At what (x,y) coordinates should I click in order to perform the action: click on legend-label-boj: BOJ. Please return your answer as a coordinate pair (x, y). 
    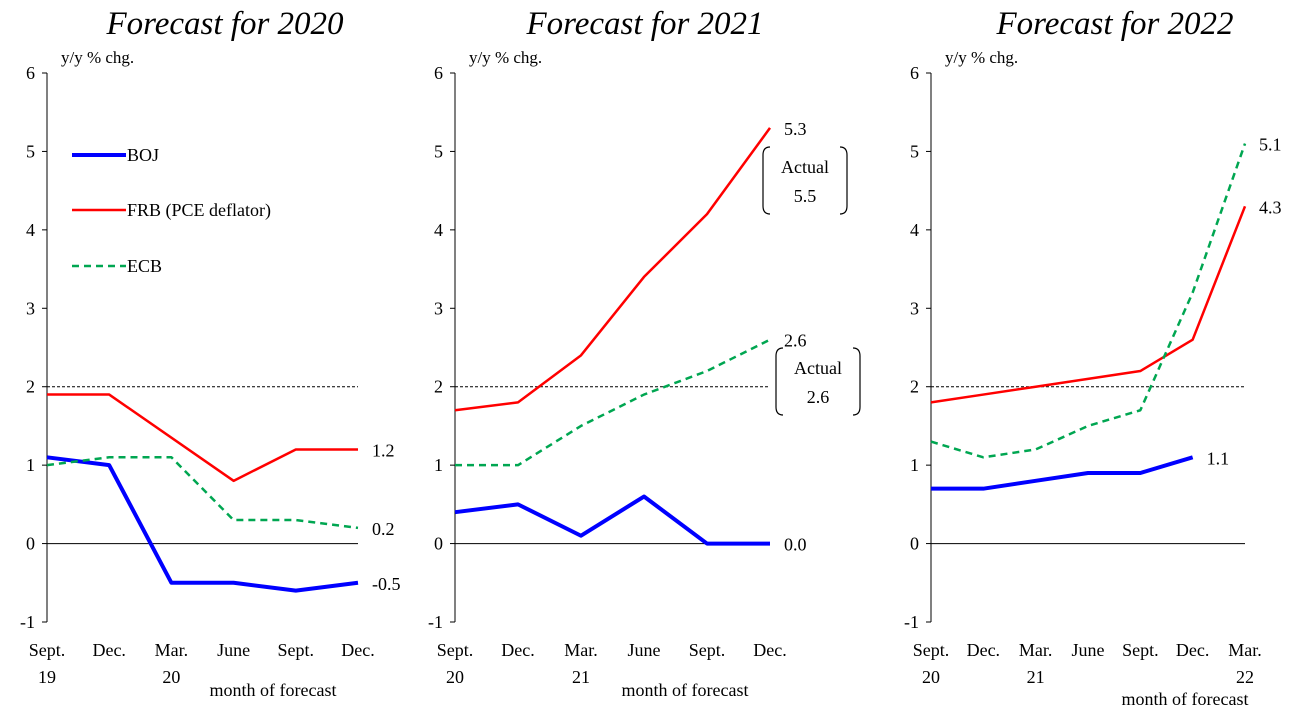
    Looking at the image, I should click on (143, 155).